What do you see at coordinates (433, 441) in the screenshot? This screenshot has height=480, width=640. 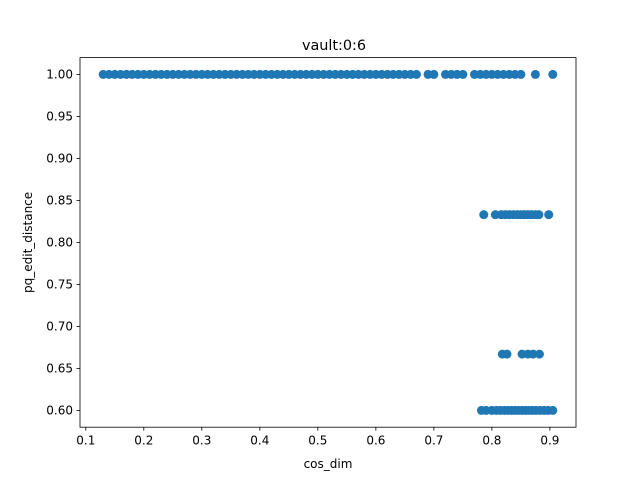 I see `x-tick-label: 0.7` at bounding box center [433, 441].